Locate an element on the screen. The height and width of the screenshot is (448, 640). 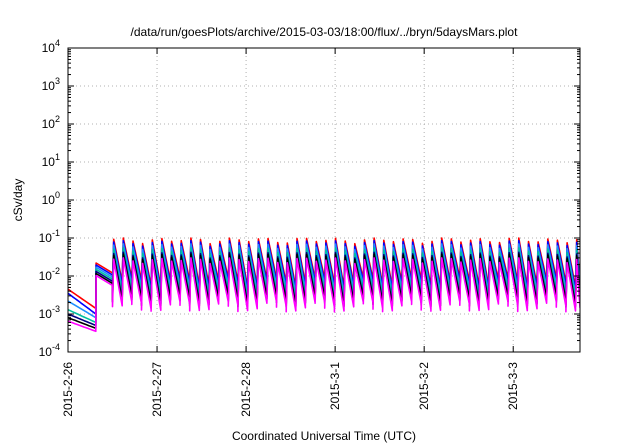
y-tick-label: 10⁻¹ is located at coordinates (49, 236).